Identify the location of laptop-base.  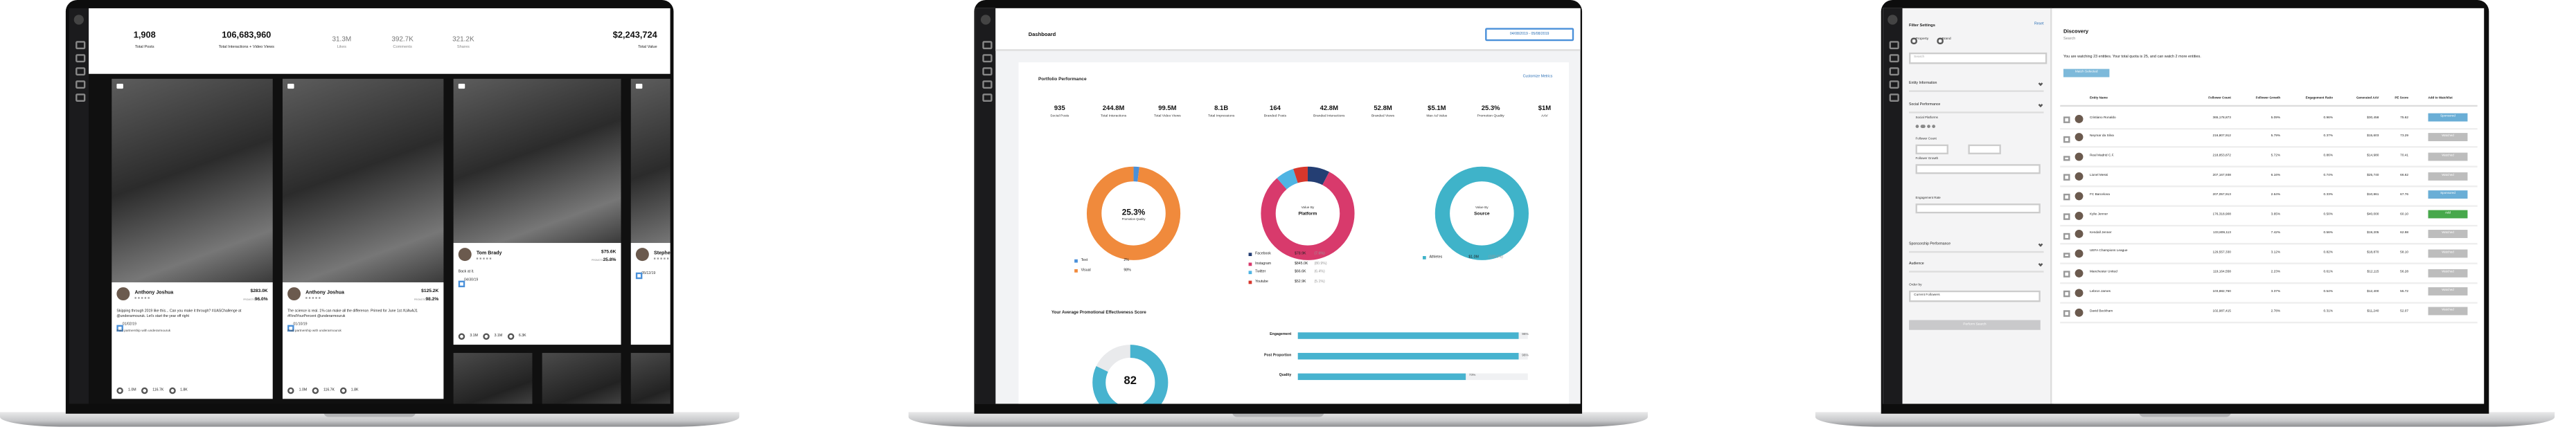
(2185, 420).